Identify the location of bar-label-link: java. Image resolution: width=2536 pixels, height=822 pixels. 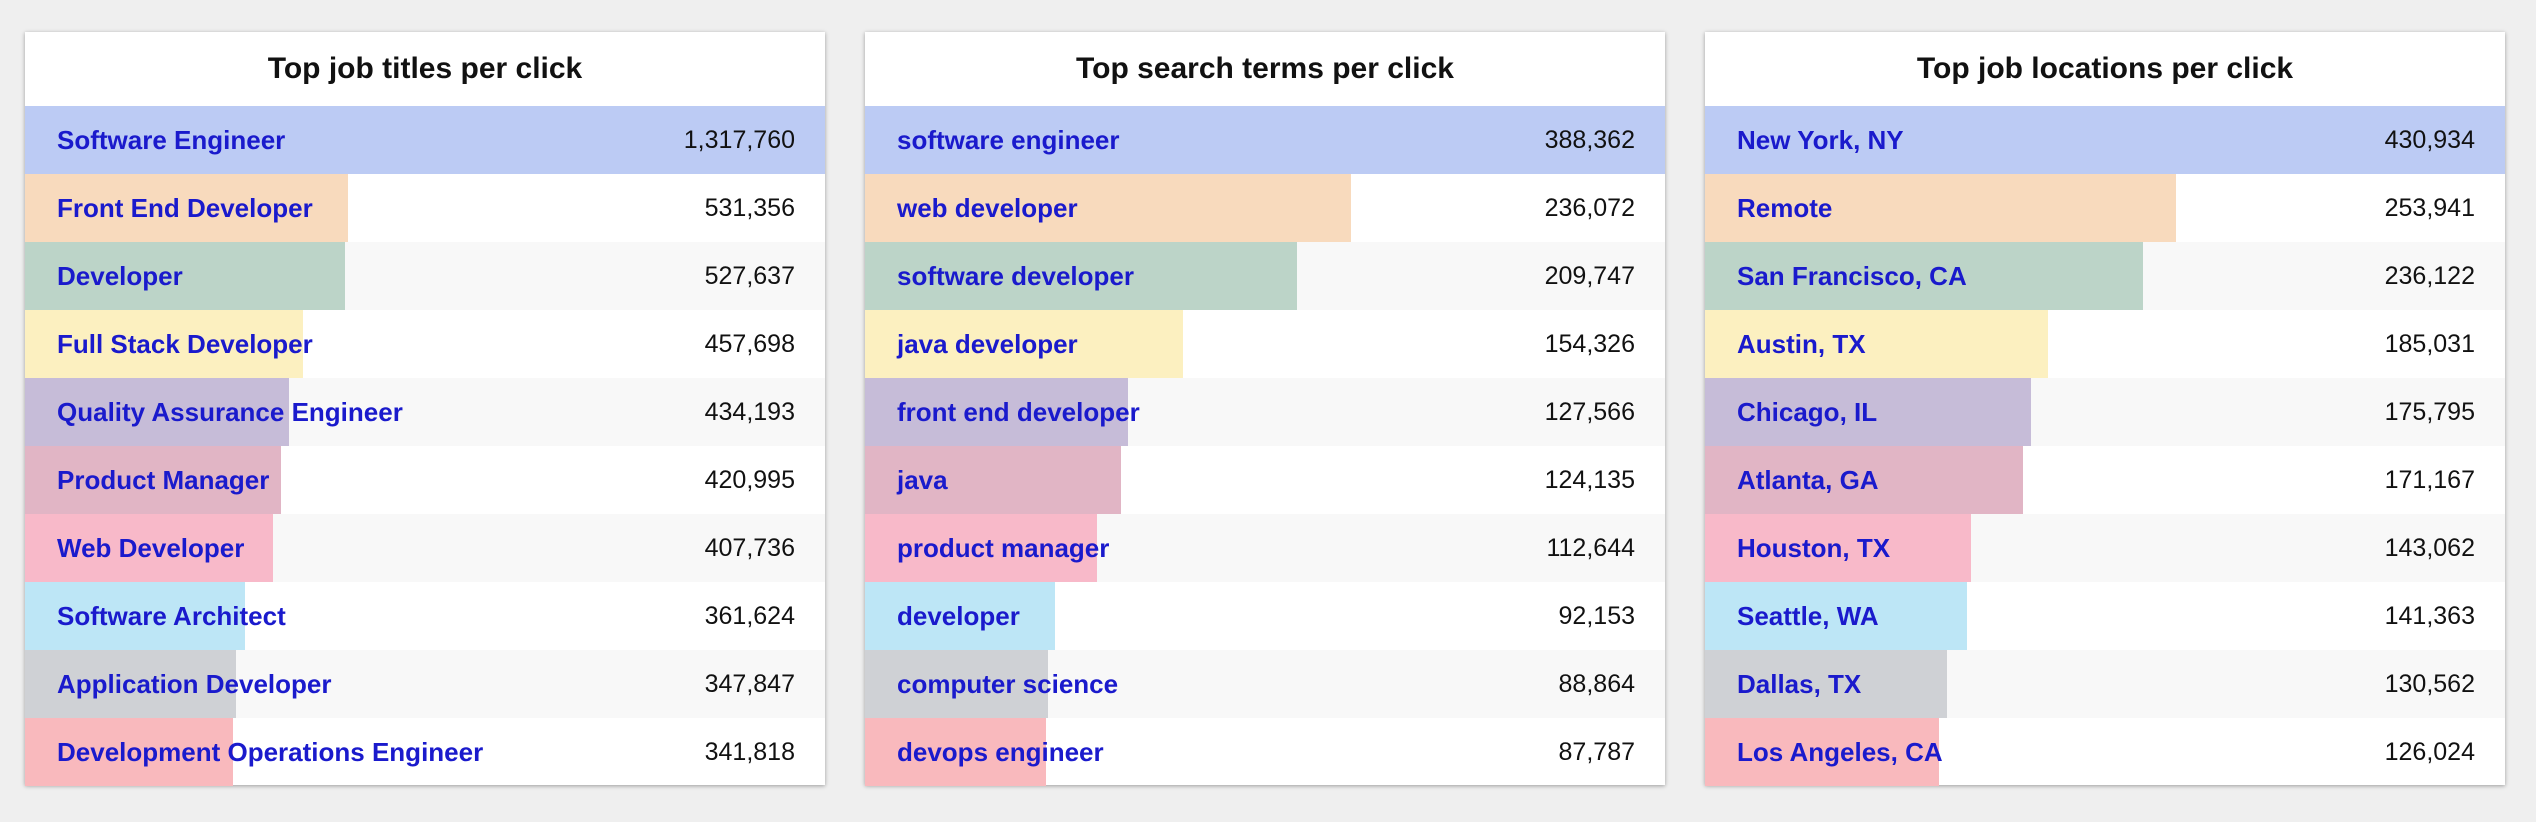
(922, 480).